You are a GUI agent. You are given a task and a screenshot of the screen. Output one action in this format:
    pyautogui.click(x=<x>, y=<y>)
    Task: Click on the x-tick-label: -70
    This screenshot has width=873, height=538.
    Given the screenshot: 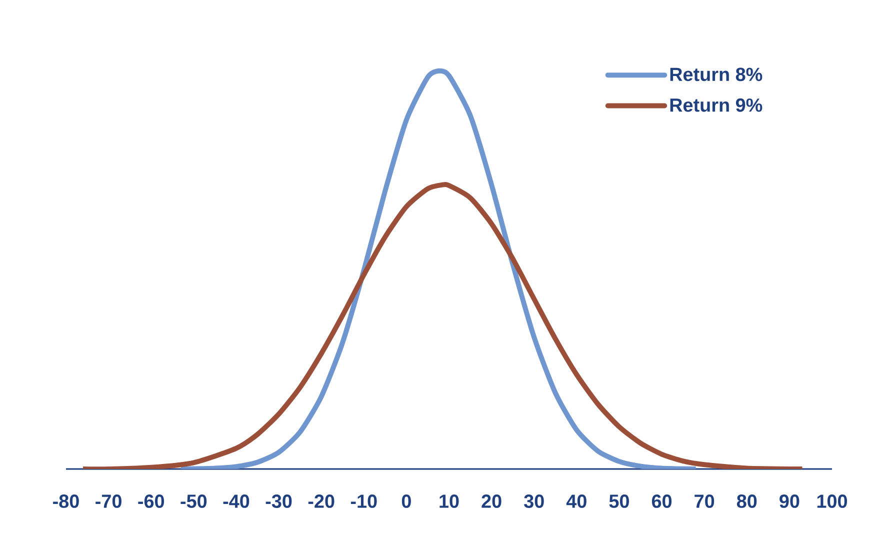 What is the action you would take?
    pyautogui.click(x=109, y=501)
    